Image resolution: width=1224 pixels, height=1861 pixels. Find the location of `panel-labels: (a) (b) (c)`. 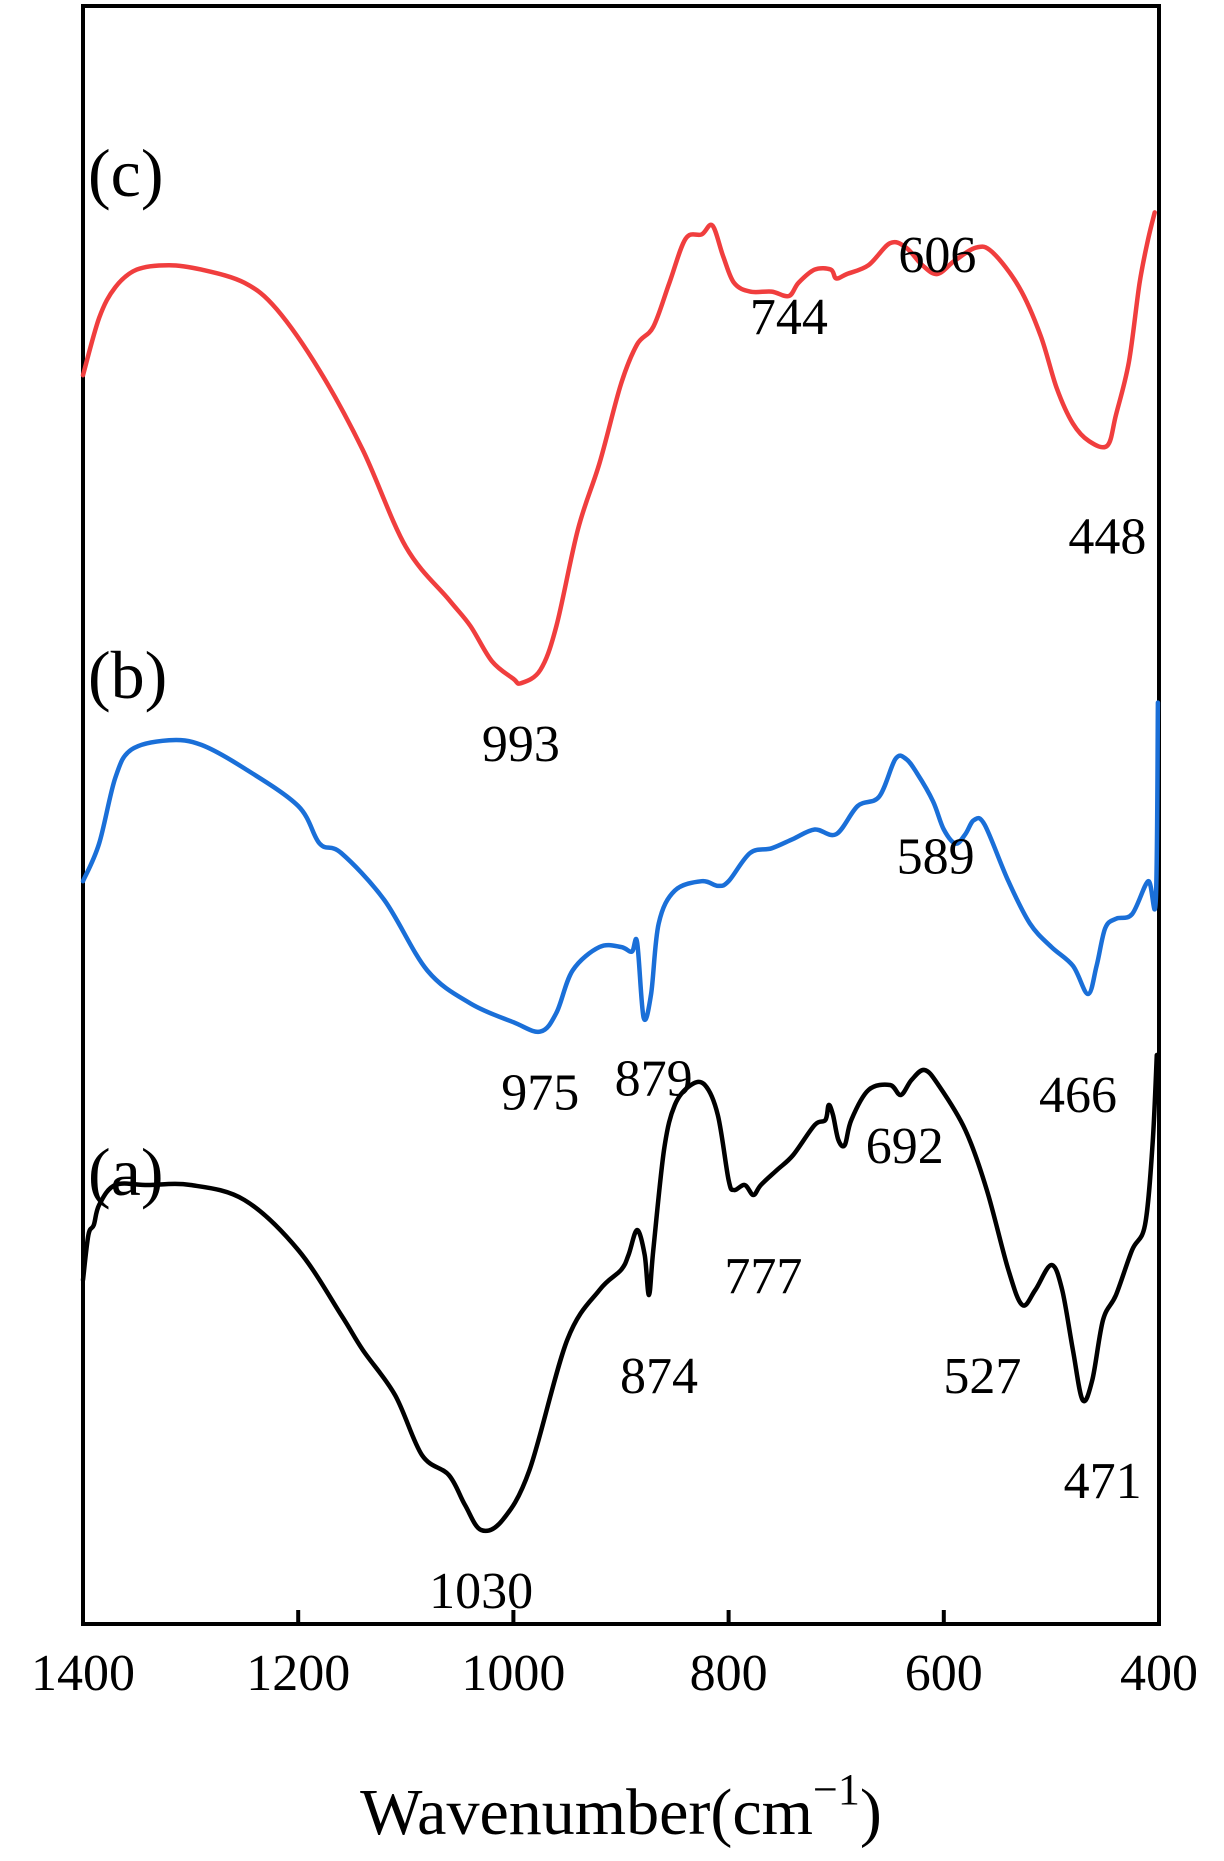

panel-labels: (a) (b) (c) is located at coordinates (127, 672).